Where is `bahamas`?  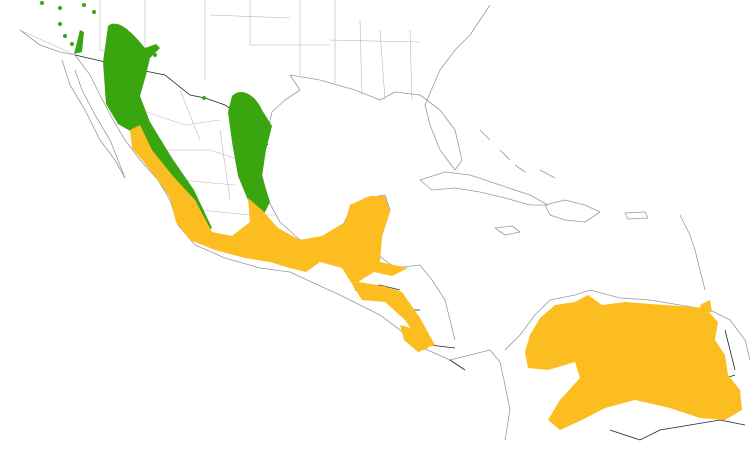 bahamas is located at coordinates (517, 154).